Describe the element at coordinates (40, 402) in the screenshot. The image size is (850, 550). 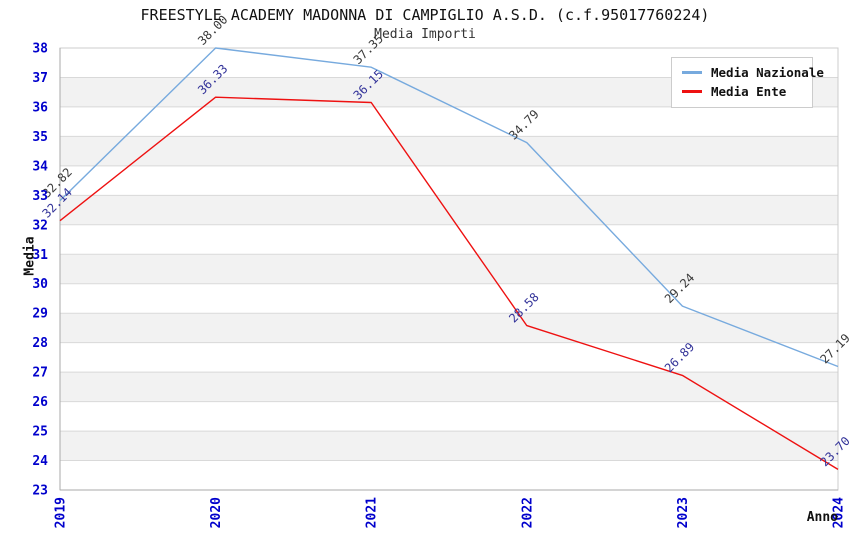
I see `y-tick-label: 26` at that location.